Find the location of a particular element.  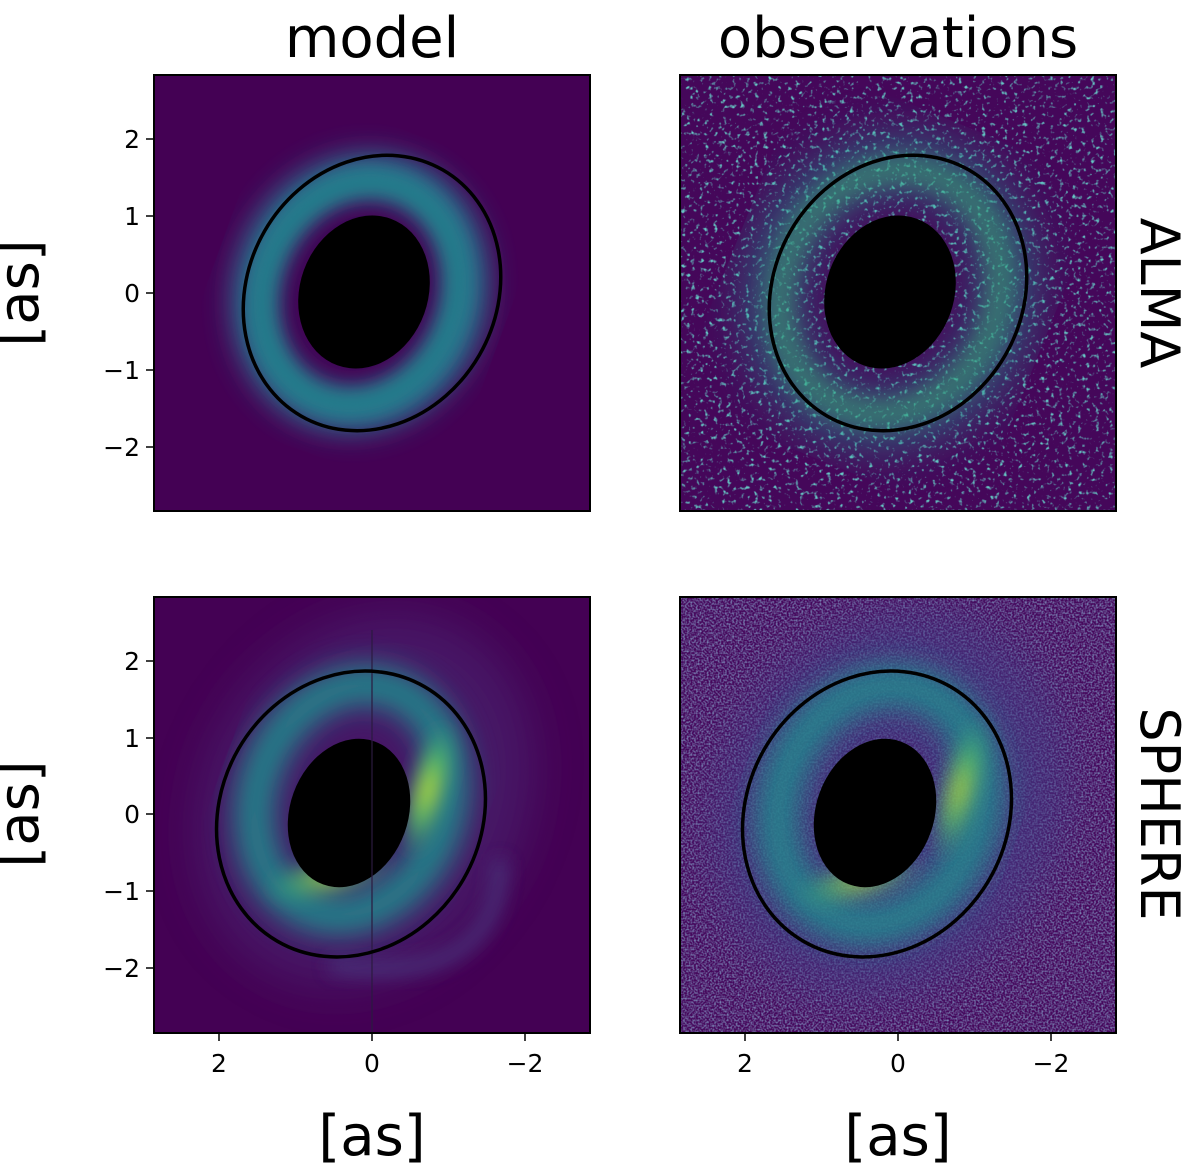

ring-emission-core is located at coordinates (360, 293).